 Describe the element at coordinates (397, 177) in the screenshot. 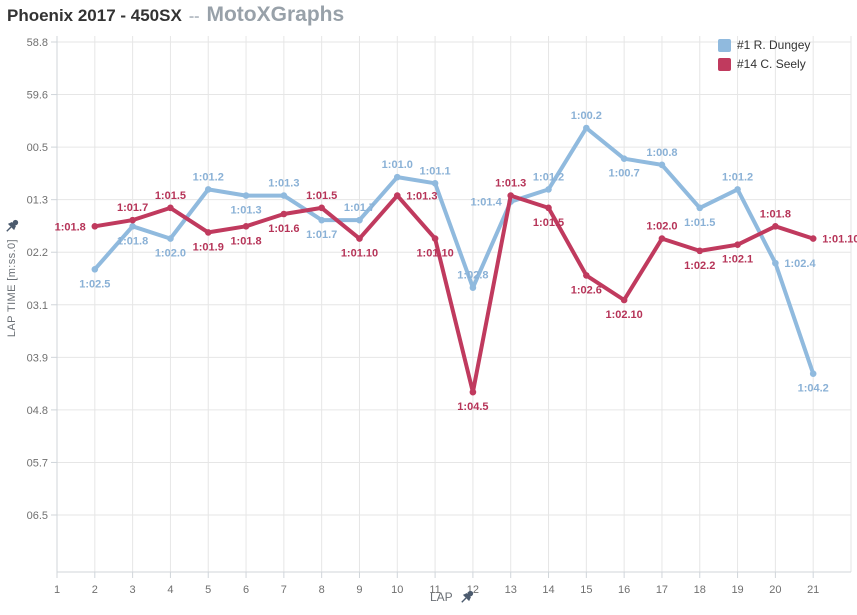

I see `point-dungey-lap10` at that location.